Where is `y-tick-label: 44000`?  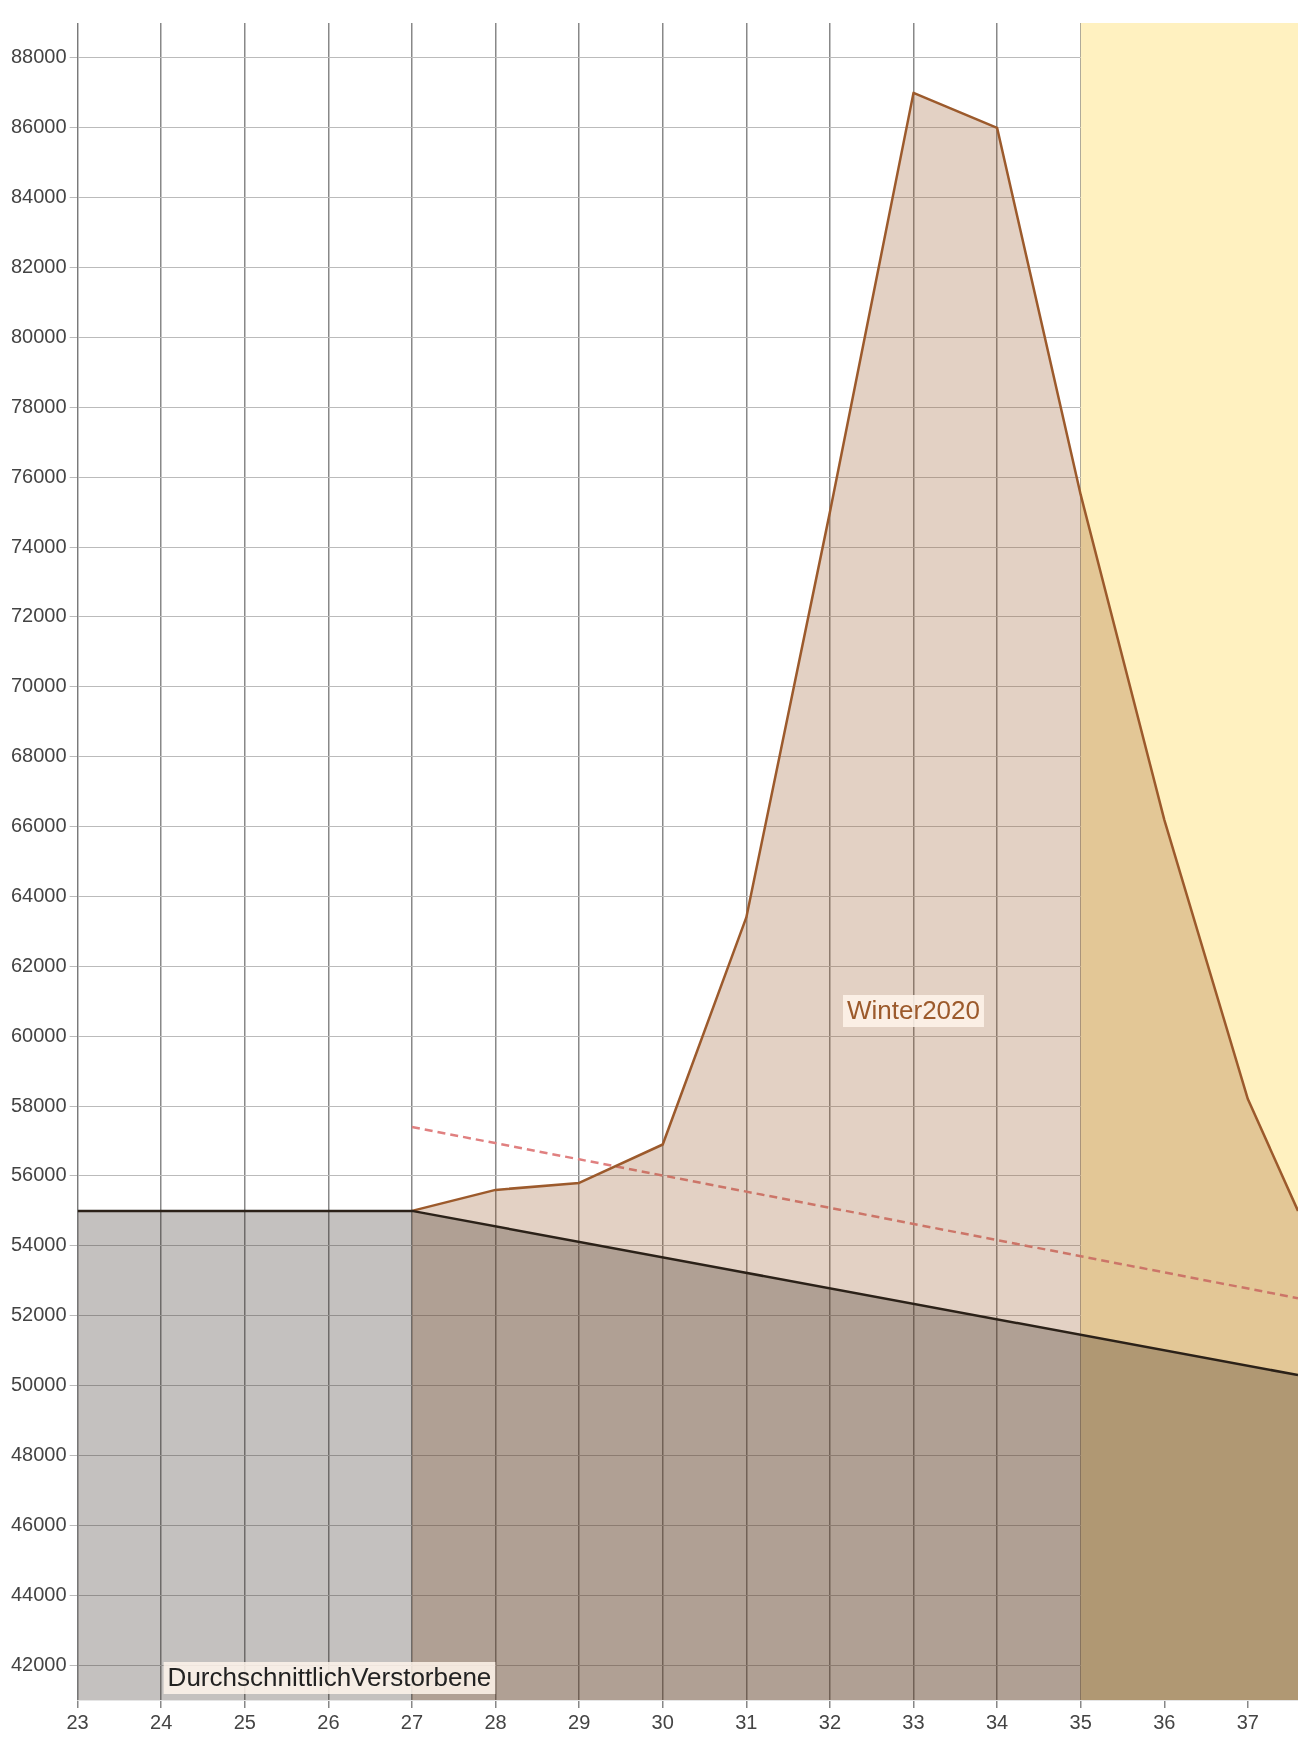 y-tick-label: 44000 is located at coordinates (38, 1593).